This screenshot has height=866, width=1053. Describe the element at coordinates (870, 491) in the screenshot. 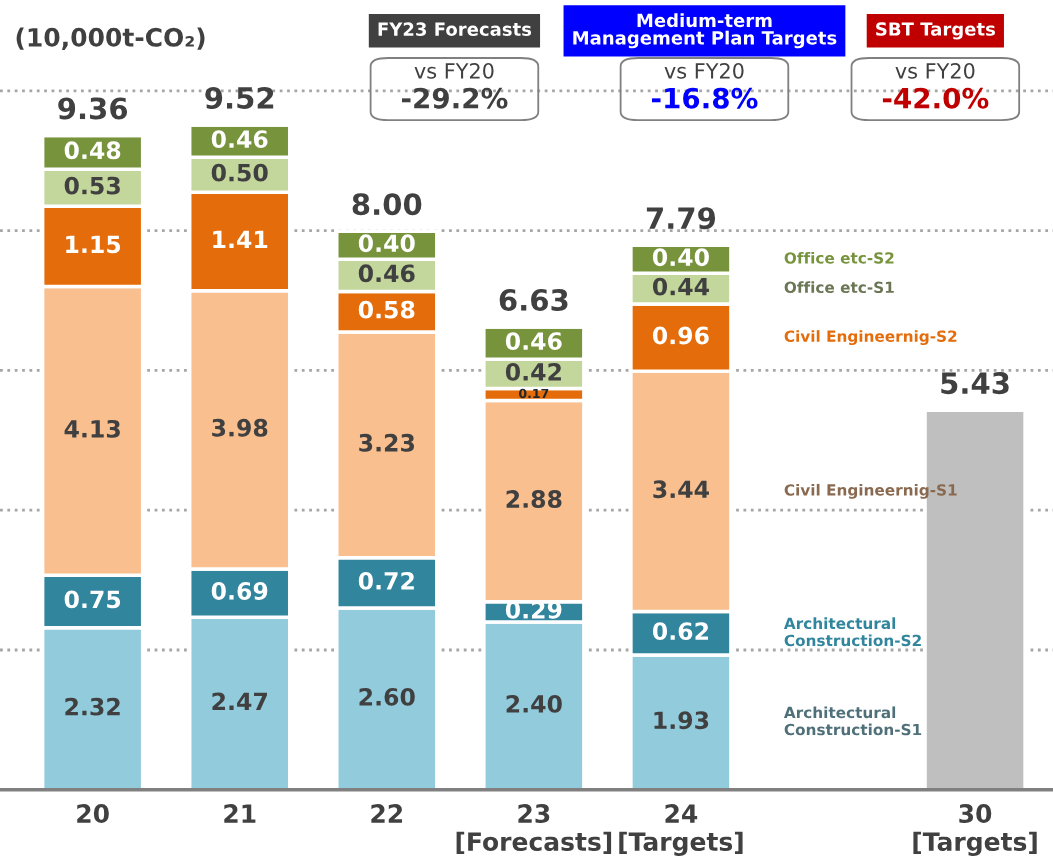

I see `text: Civil Engineernig-S1` at that location.